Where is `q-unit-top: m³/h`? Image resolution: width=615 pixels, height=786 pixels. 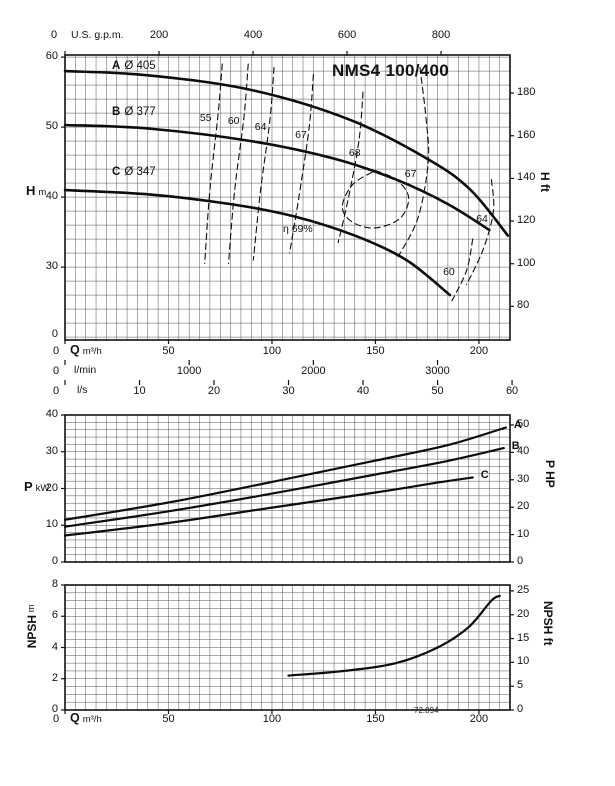
q-unit-top: m³/h is located at coordinates (92, 351).